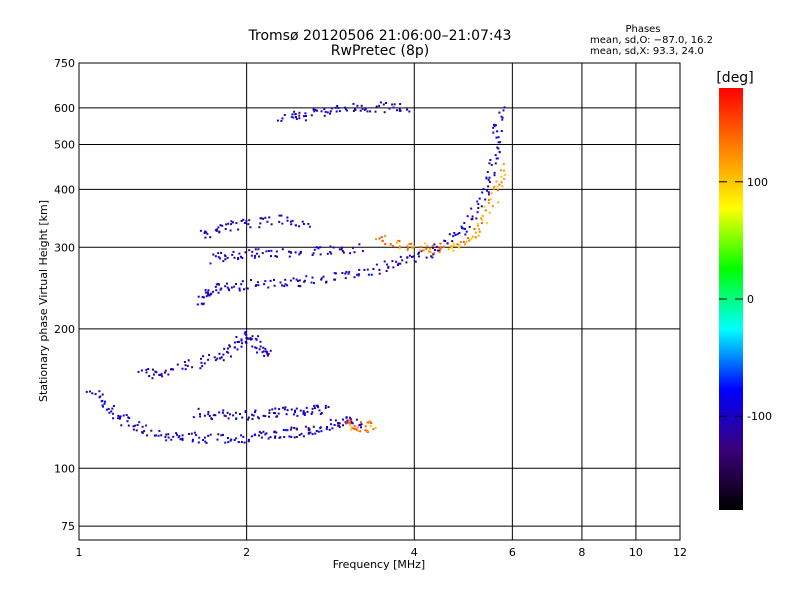 The image size is (800, 600). I want to click on y-tick-label: 300, so click(64, 247).